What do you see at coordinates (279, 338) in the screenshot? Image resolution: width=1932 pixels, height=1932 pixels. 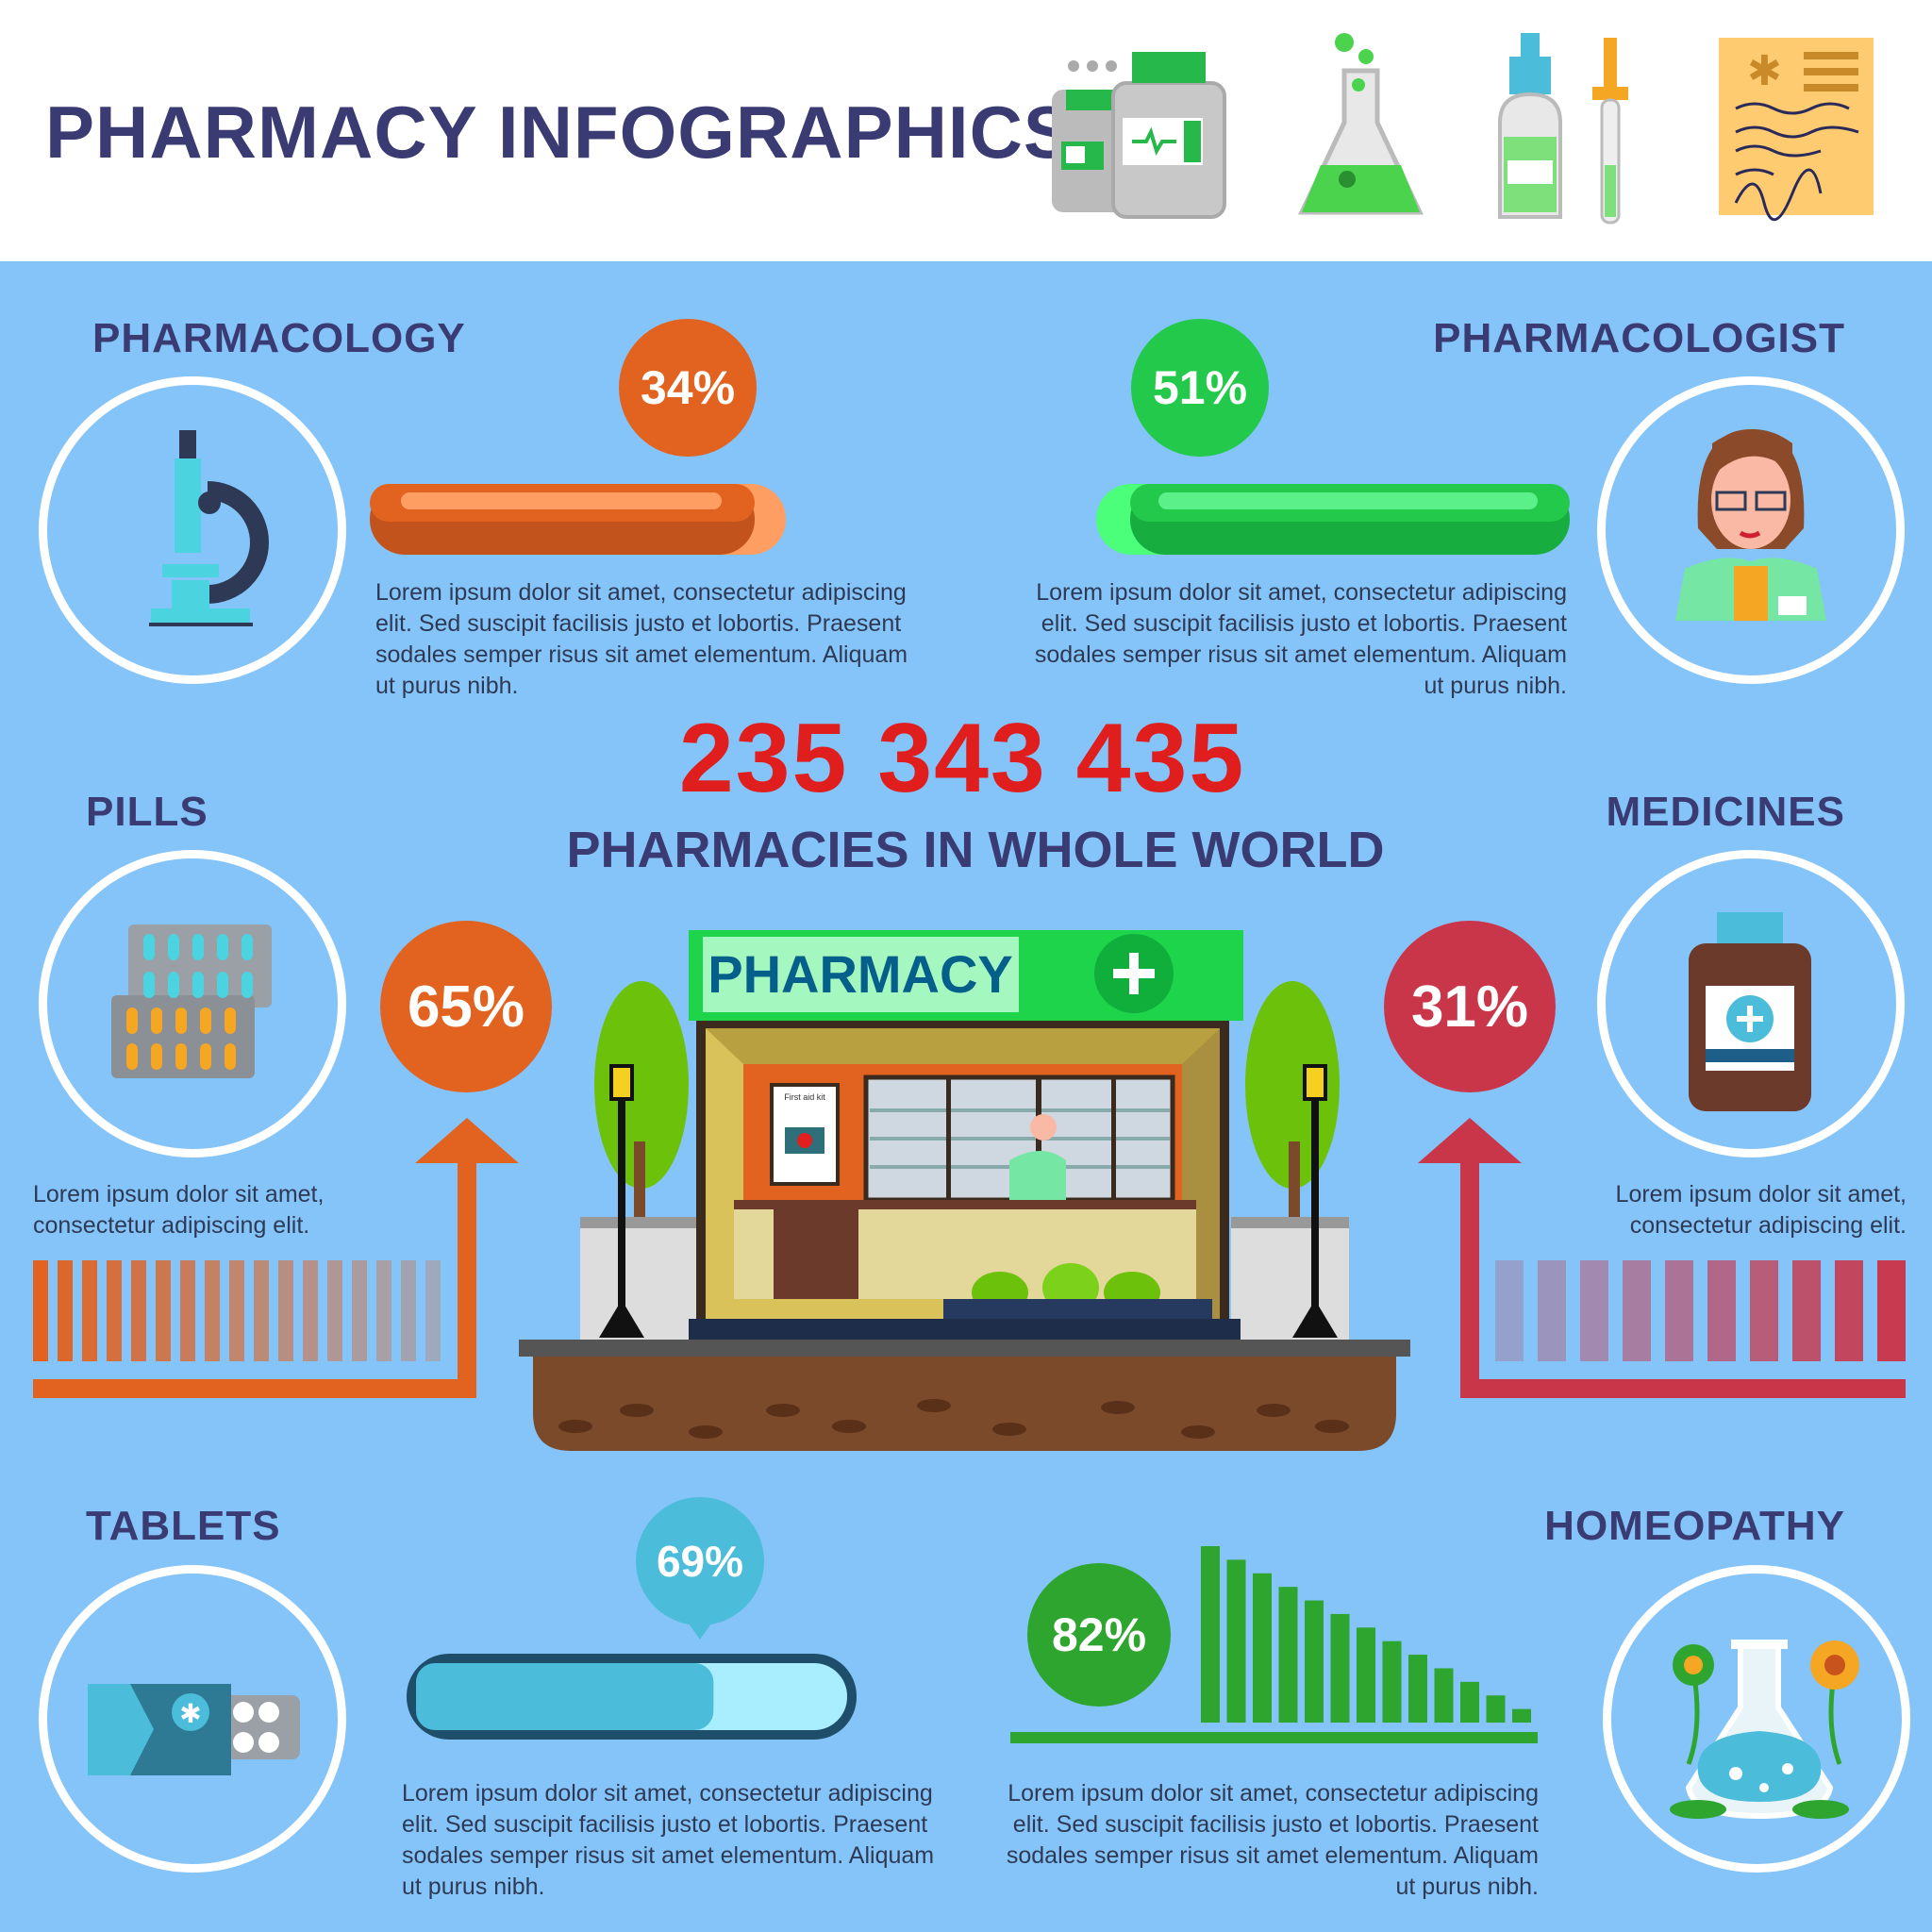 I see `section-heading-pharmacology: PHARMACOLOGY` at bounding box center [279, 338].